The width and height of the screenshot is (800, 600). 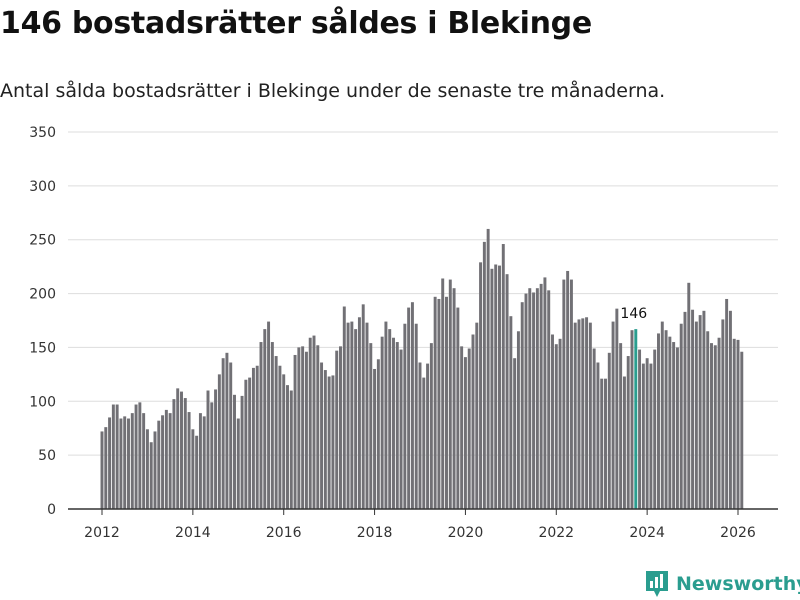 What do you see at coordinates (102, 533) in the screenshot?
I see `x-tick-label: 2012` at bounding box center [102, 533].